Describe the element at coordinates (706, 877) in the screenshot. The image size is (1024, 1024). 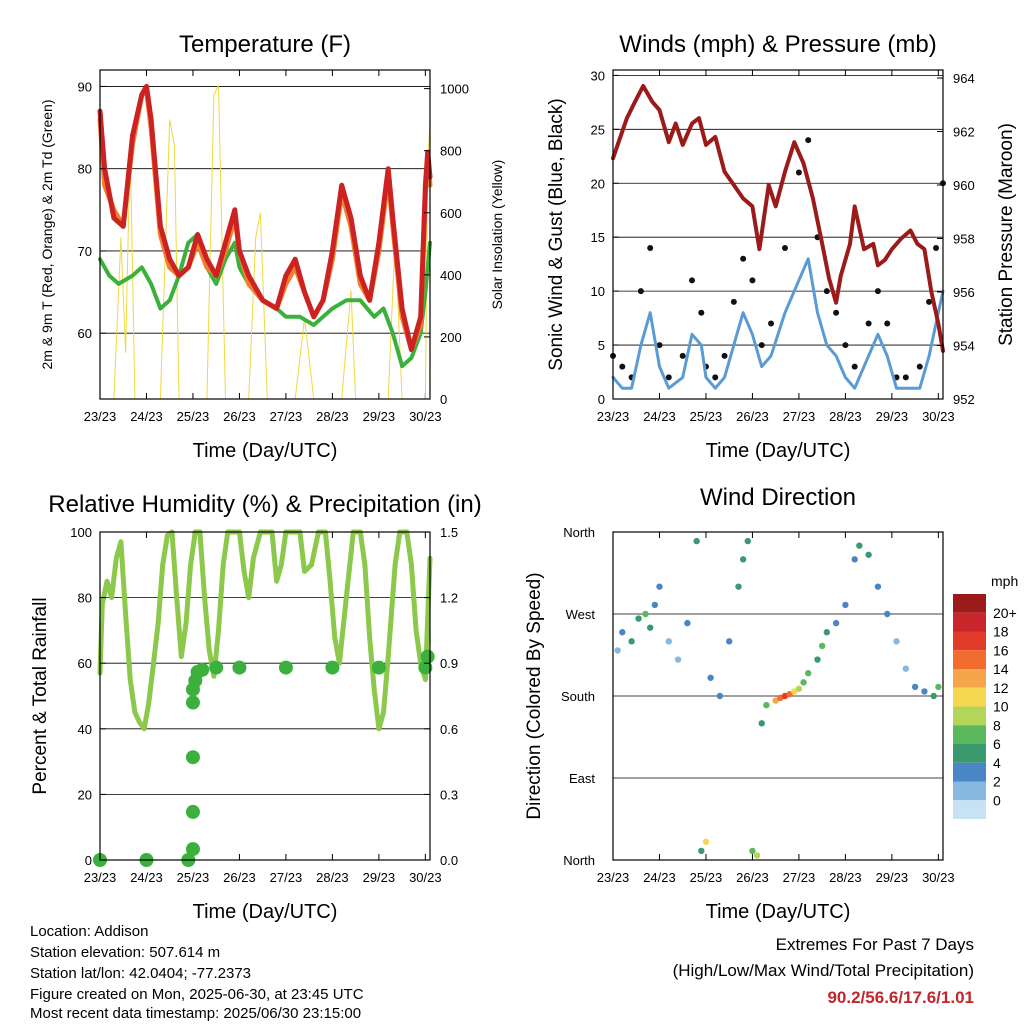
I see `x-tick-label-3-2: 25/23` at that location.